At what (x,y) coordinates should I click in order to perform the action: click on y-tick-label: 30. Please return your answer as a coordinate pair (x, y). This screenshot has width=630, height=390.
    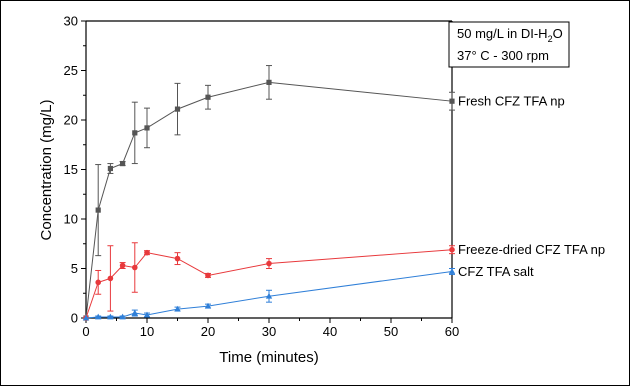
    Looking at the image, I should click on (71, 21).